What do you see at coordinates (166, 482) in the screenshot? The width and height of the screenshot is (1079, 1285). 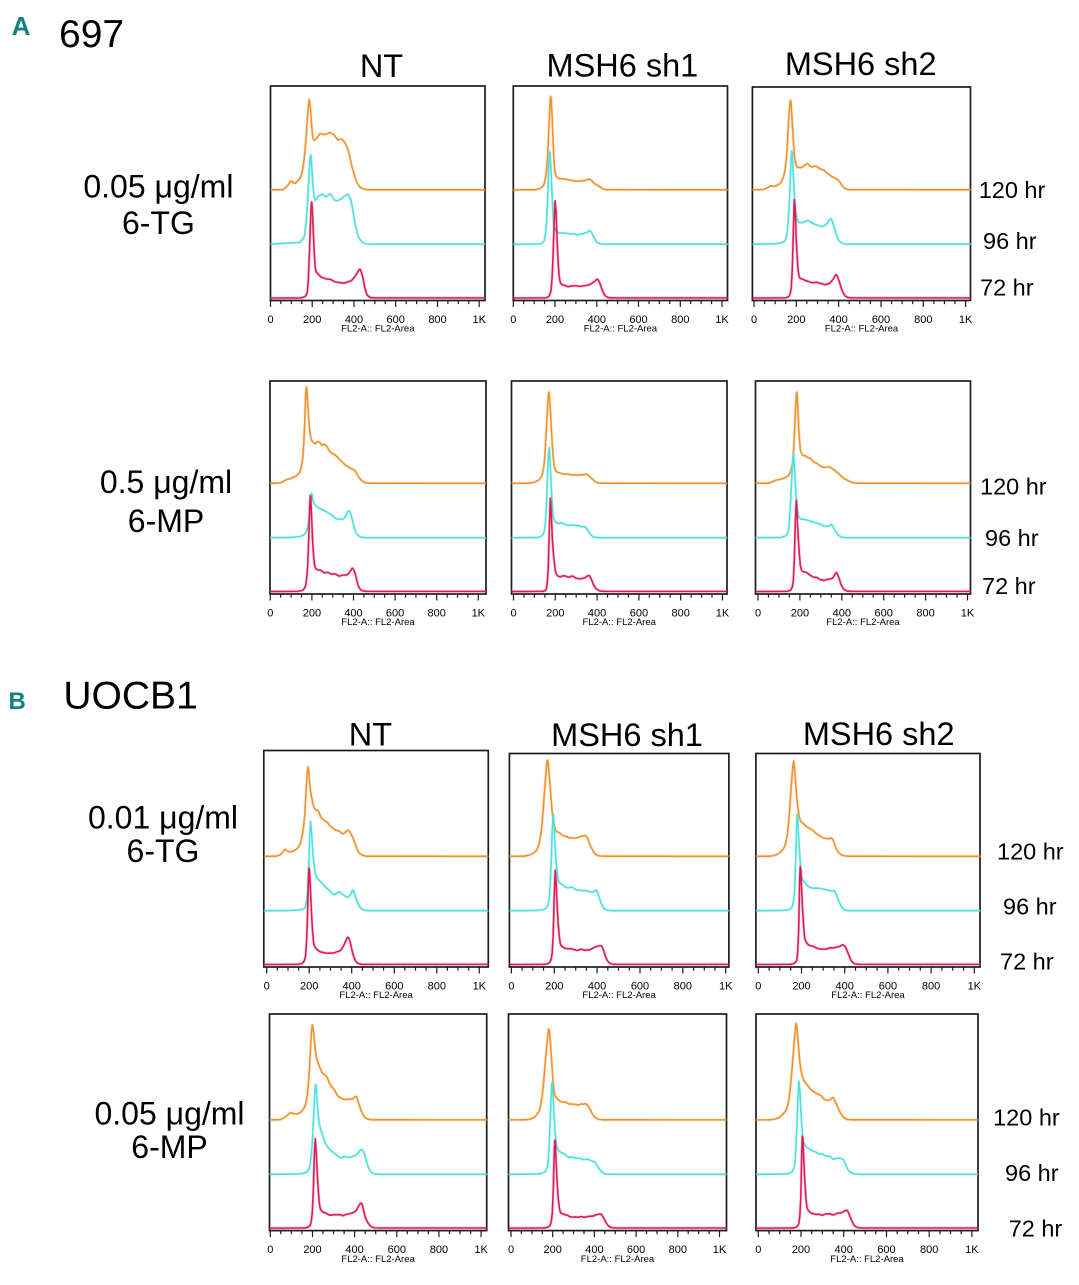 I see `svg-text: 0.5 μg/ml` at bounding box center [166, 482].